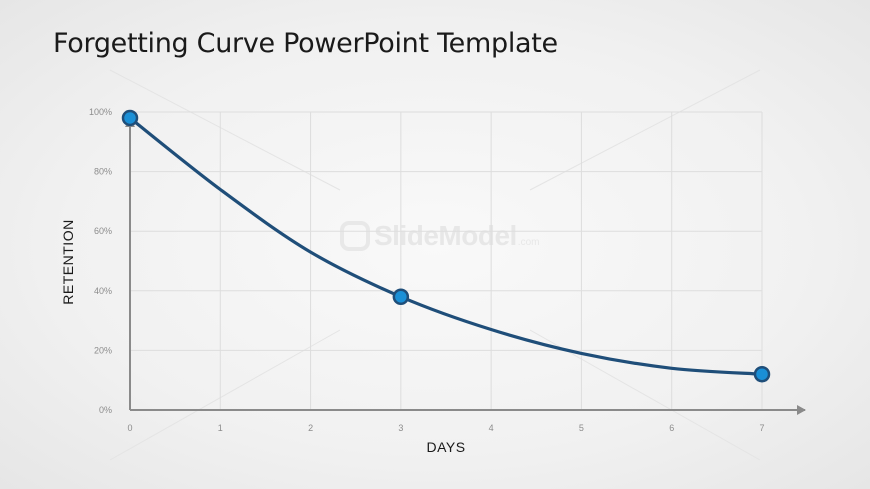 This screenshot has height=489, width=870. I want to click on x-tick-label: 4, so click(491, 428).